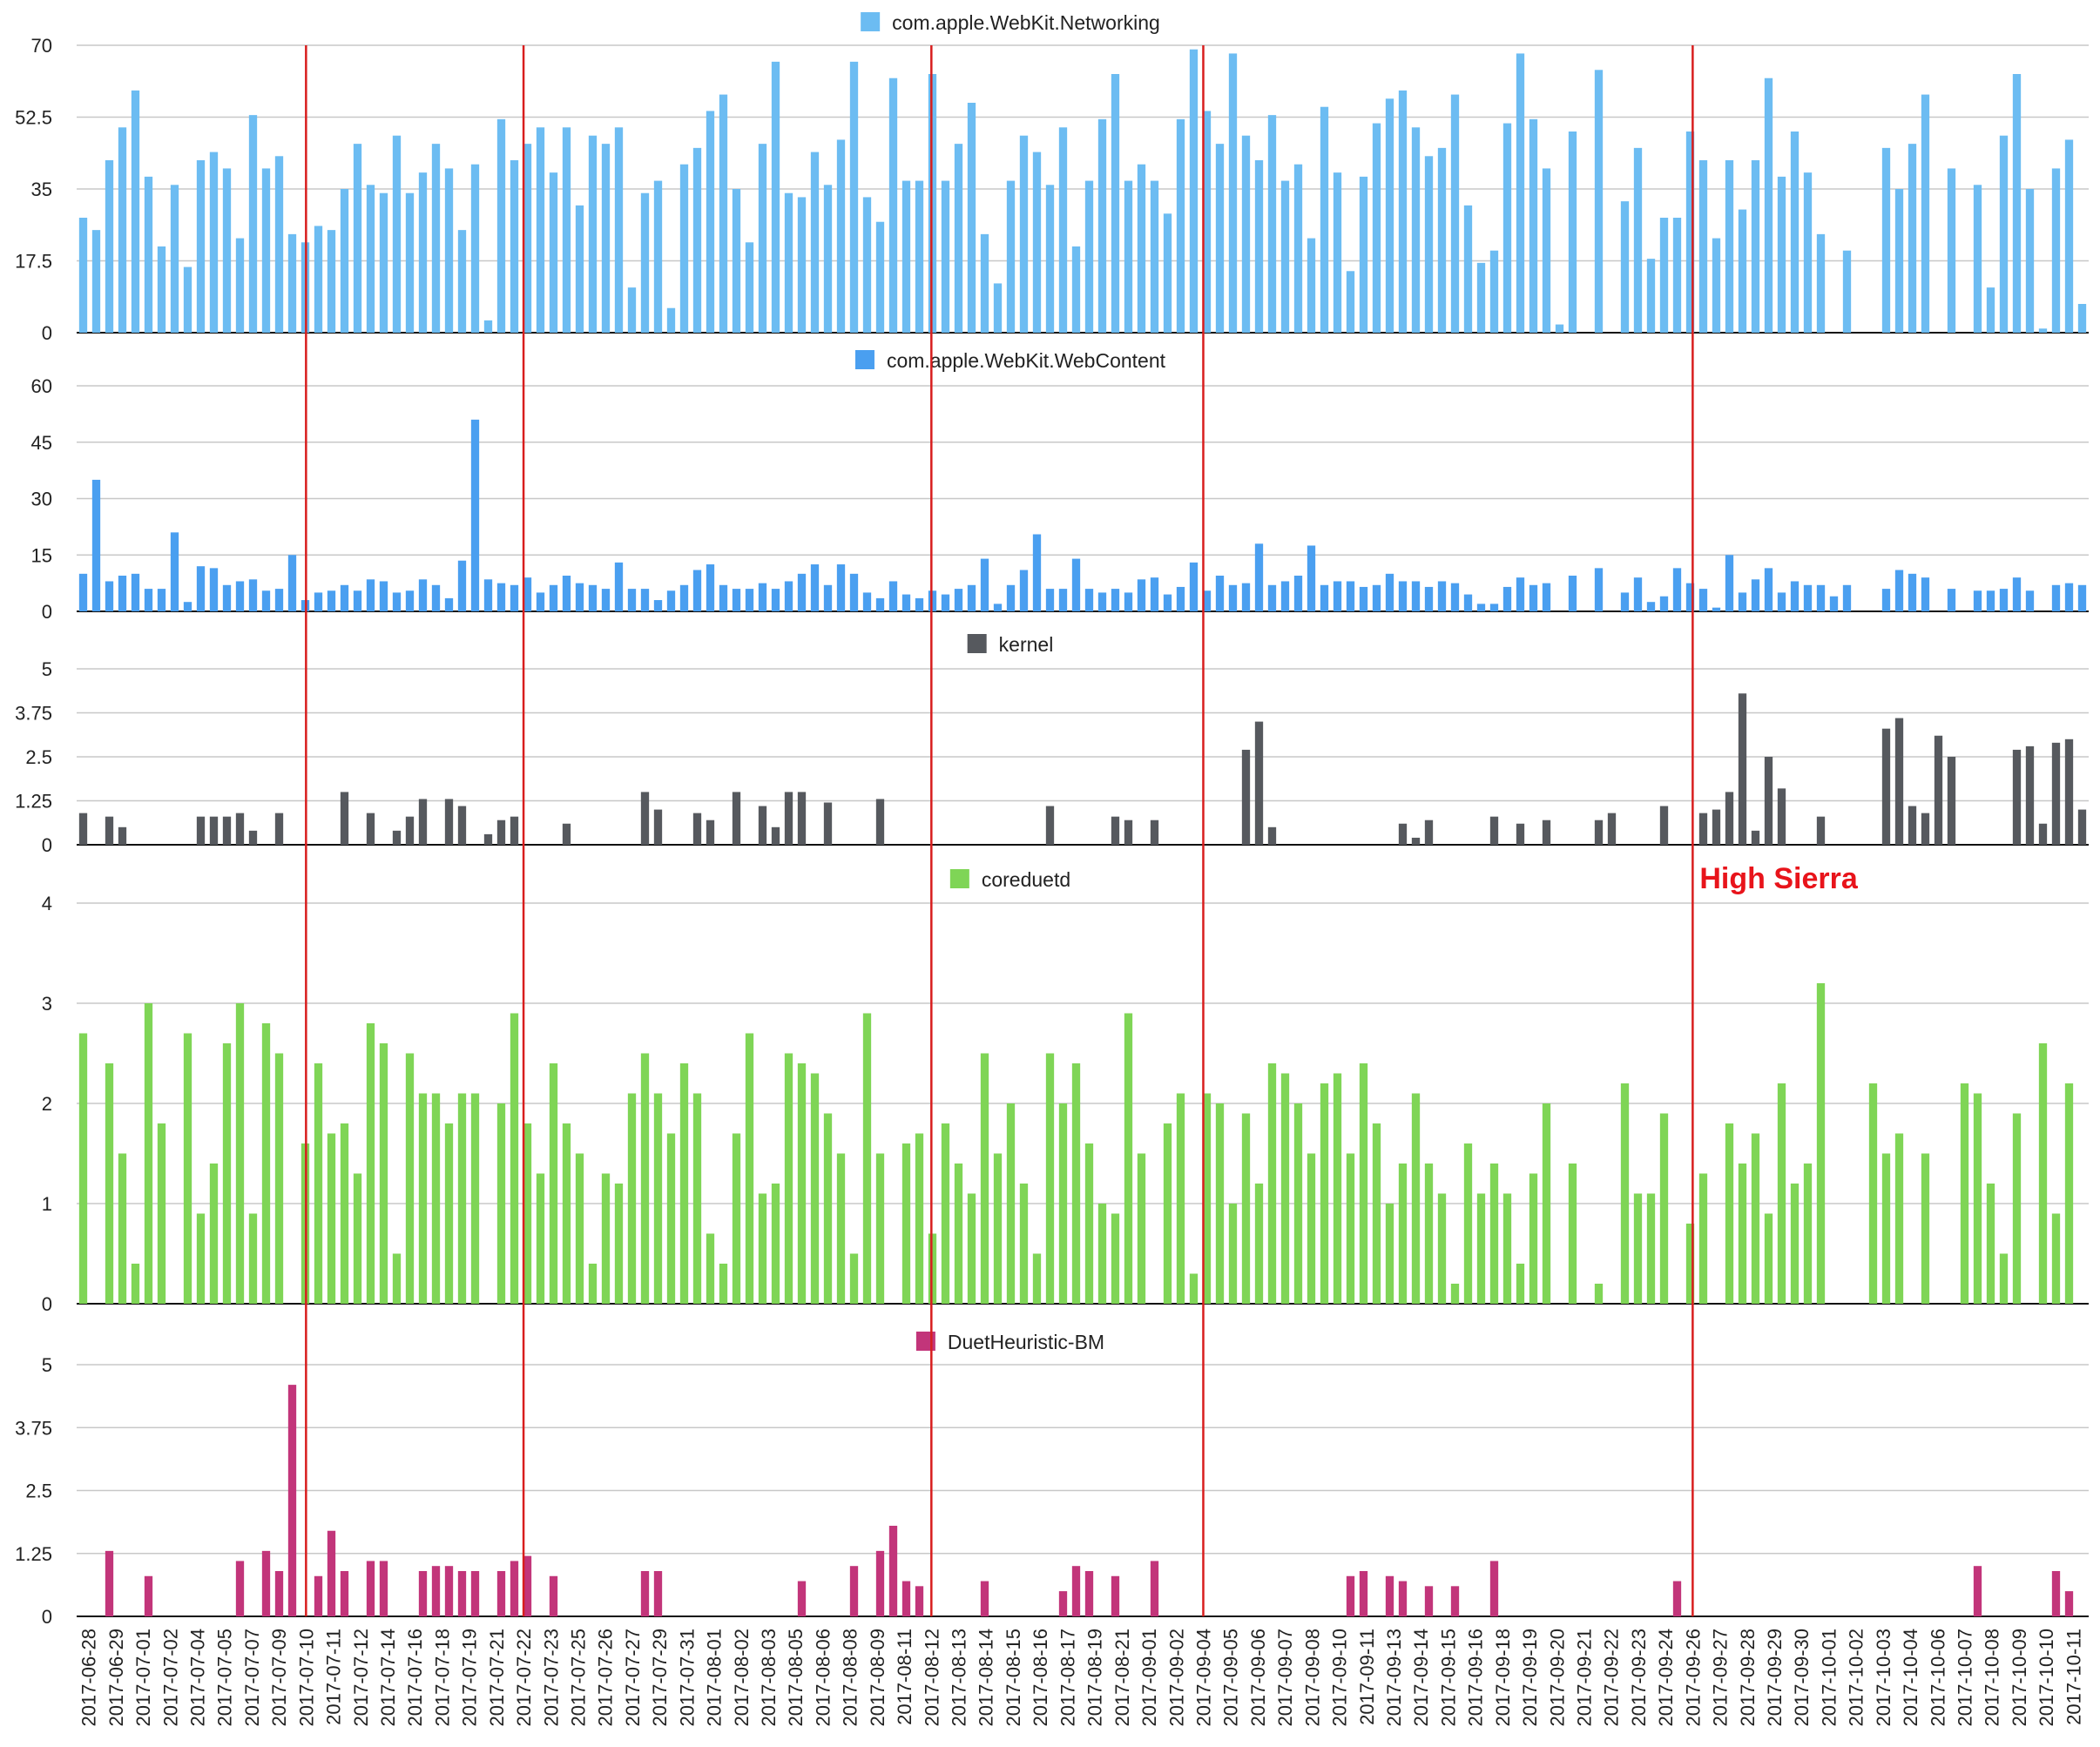 Image resolution: width=2100 pixels, height=1747 pixels. What do you see at coordinates (170, 1678) in the screenshot?
I see `x-tick-label: 2017-07-02` at bounding box center [170, 1678].